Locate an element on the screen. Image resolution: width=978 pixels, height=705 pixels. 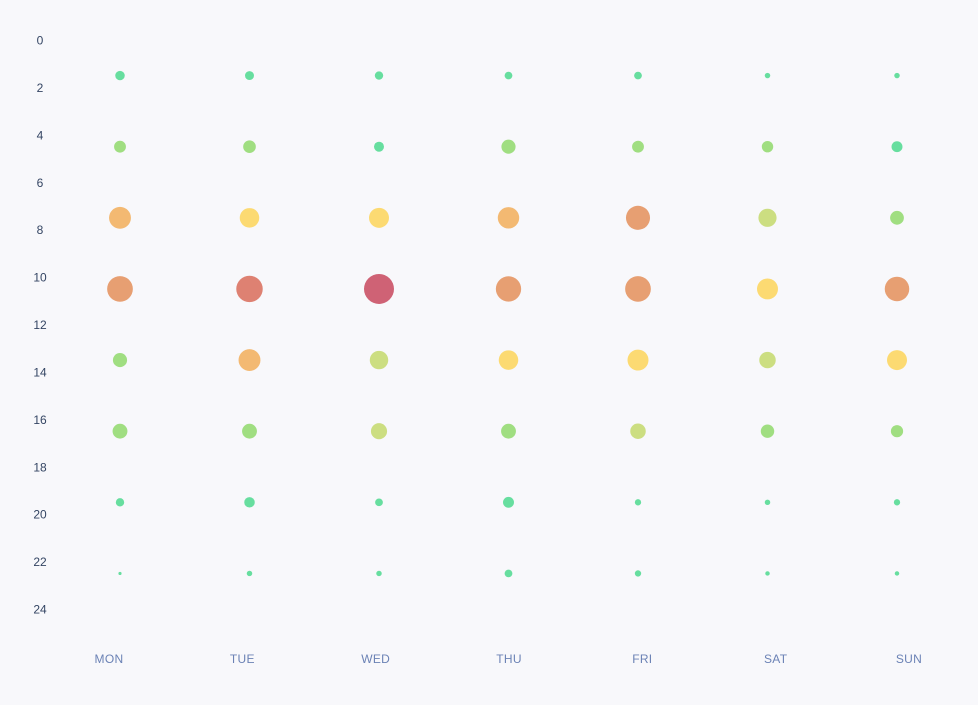
y-tick-label: 0 is located at coordinates (40, 41).